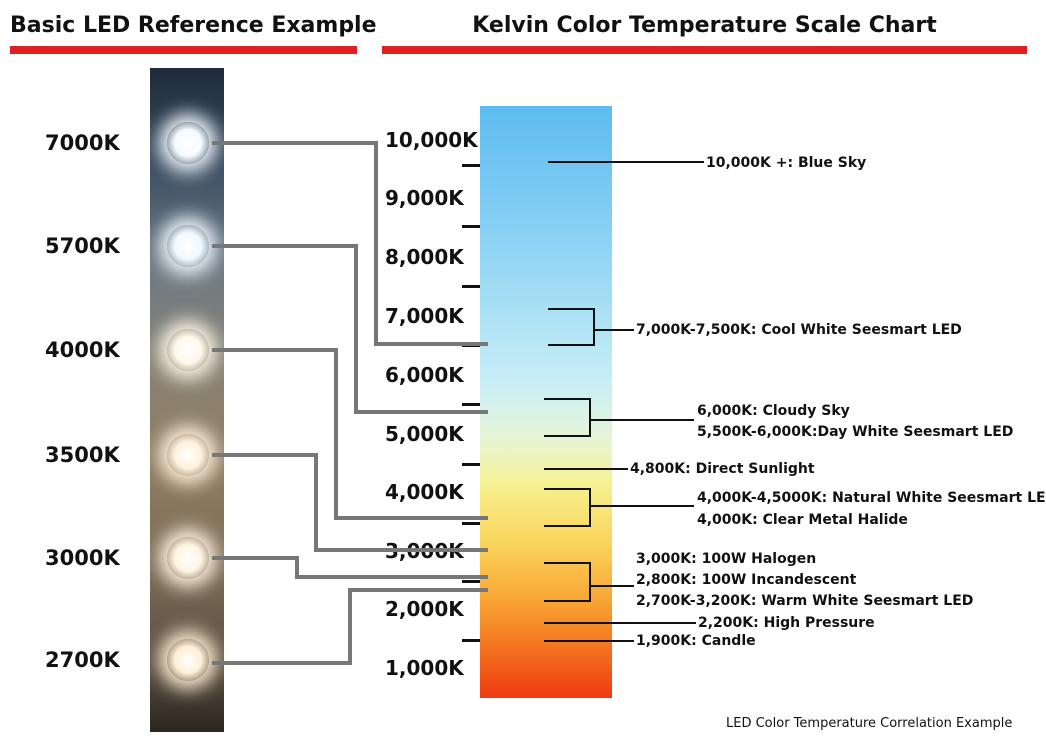 The width and height of the screenshot is (1046, 737). Describe the element at coordinates (187, 400) in the screenshot. I see `led-strip` at that location.